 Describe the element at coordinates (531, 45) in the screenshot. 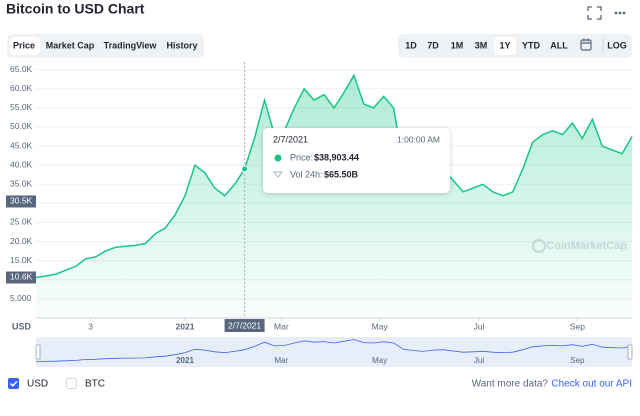

I see `range: YTD` at that location.